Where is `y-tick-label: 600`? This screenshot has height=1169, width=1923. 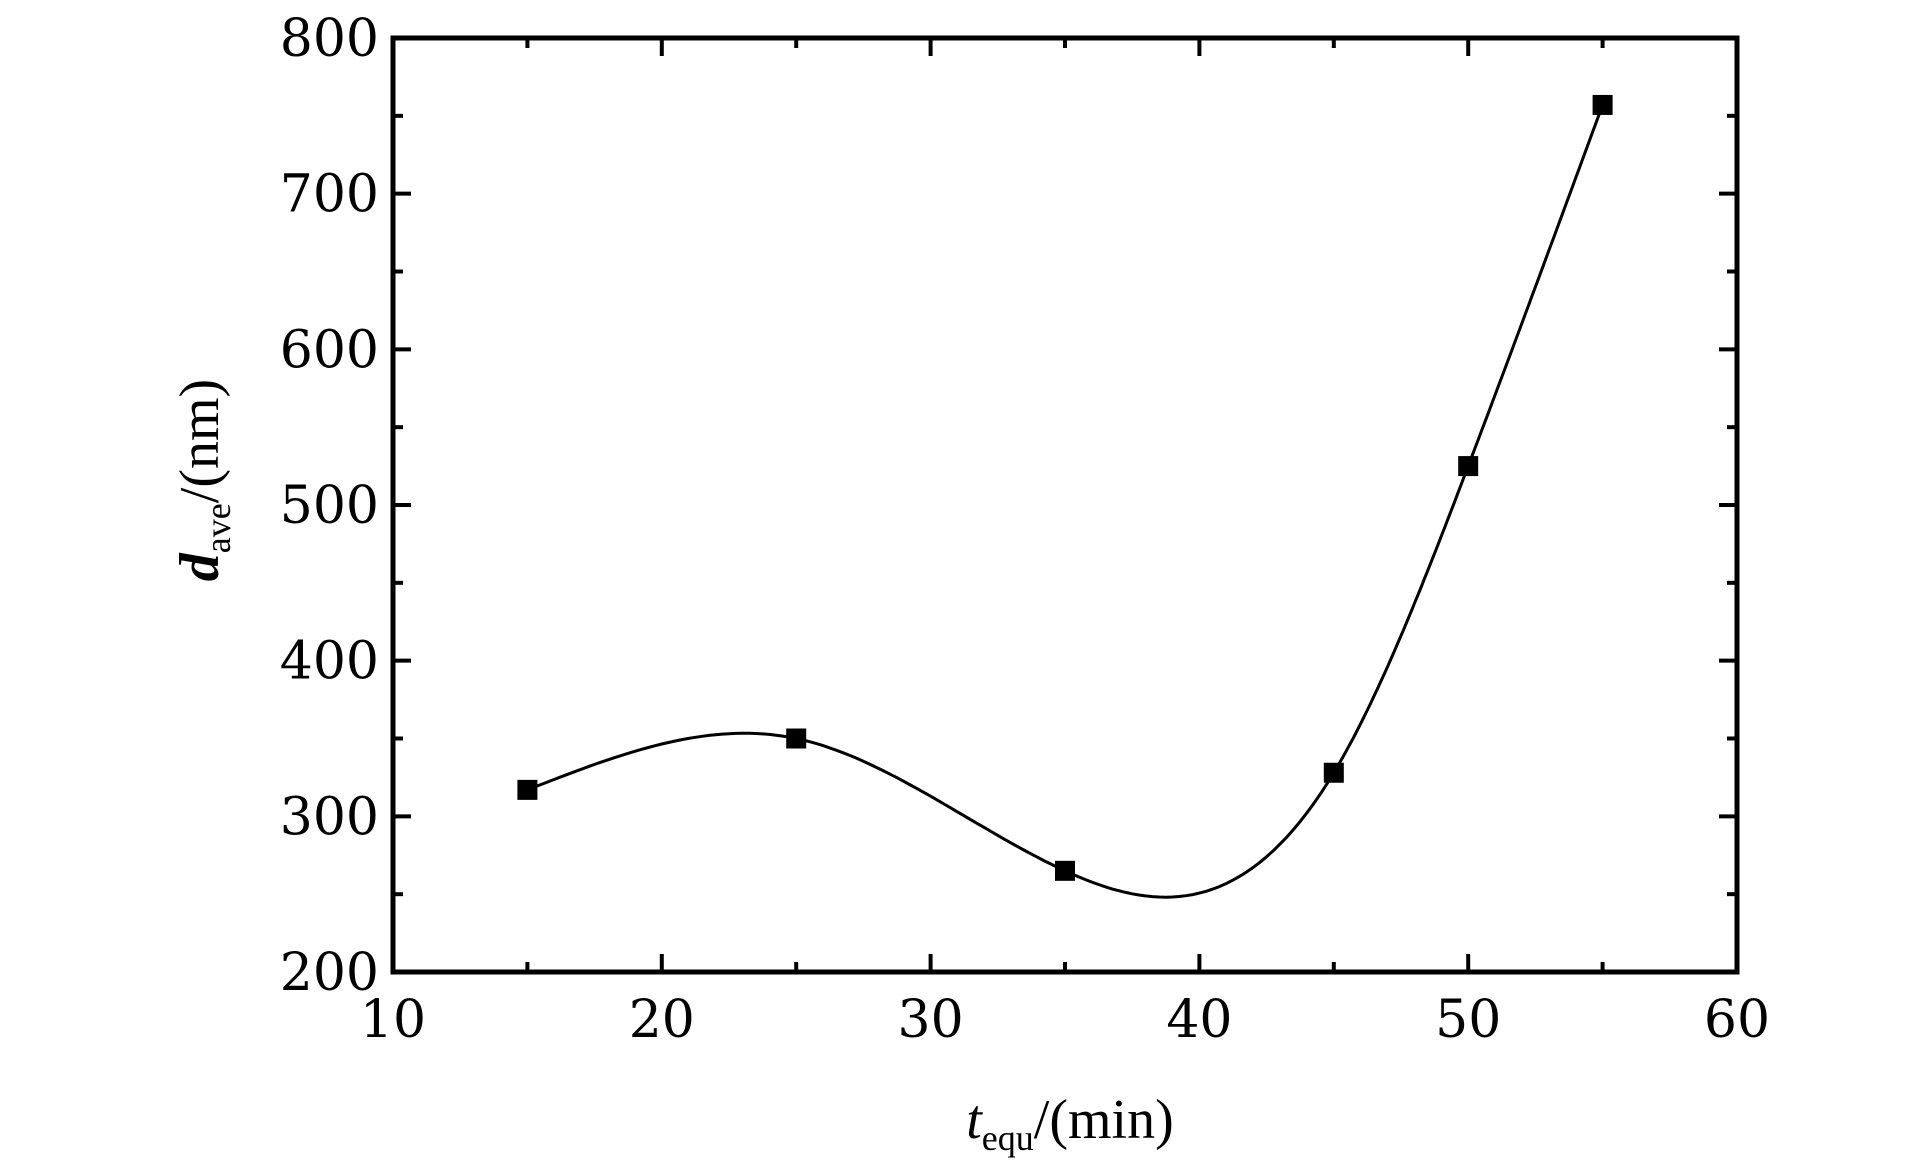 y-tick-label: 600 is located at coordinates (329, 350).